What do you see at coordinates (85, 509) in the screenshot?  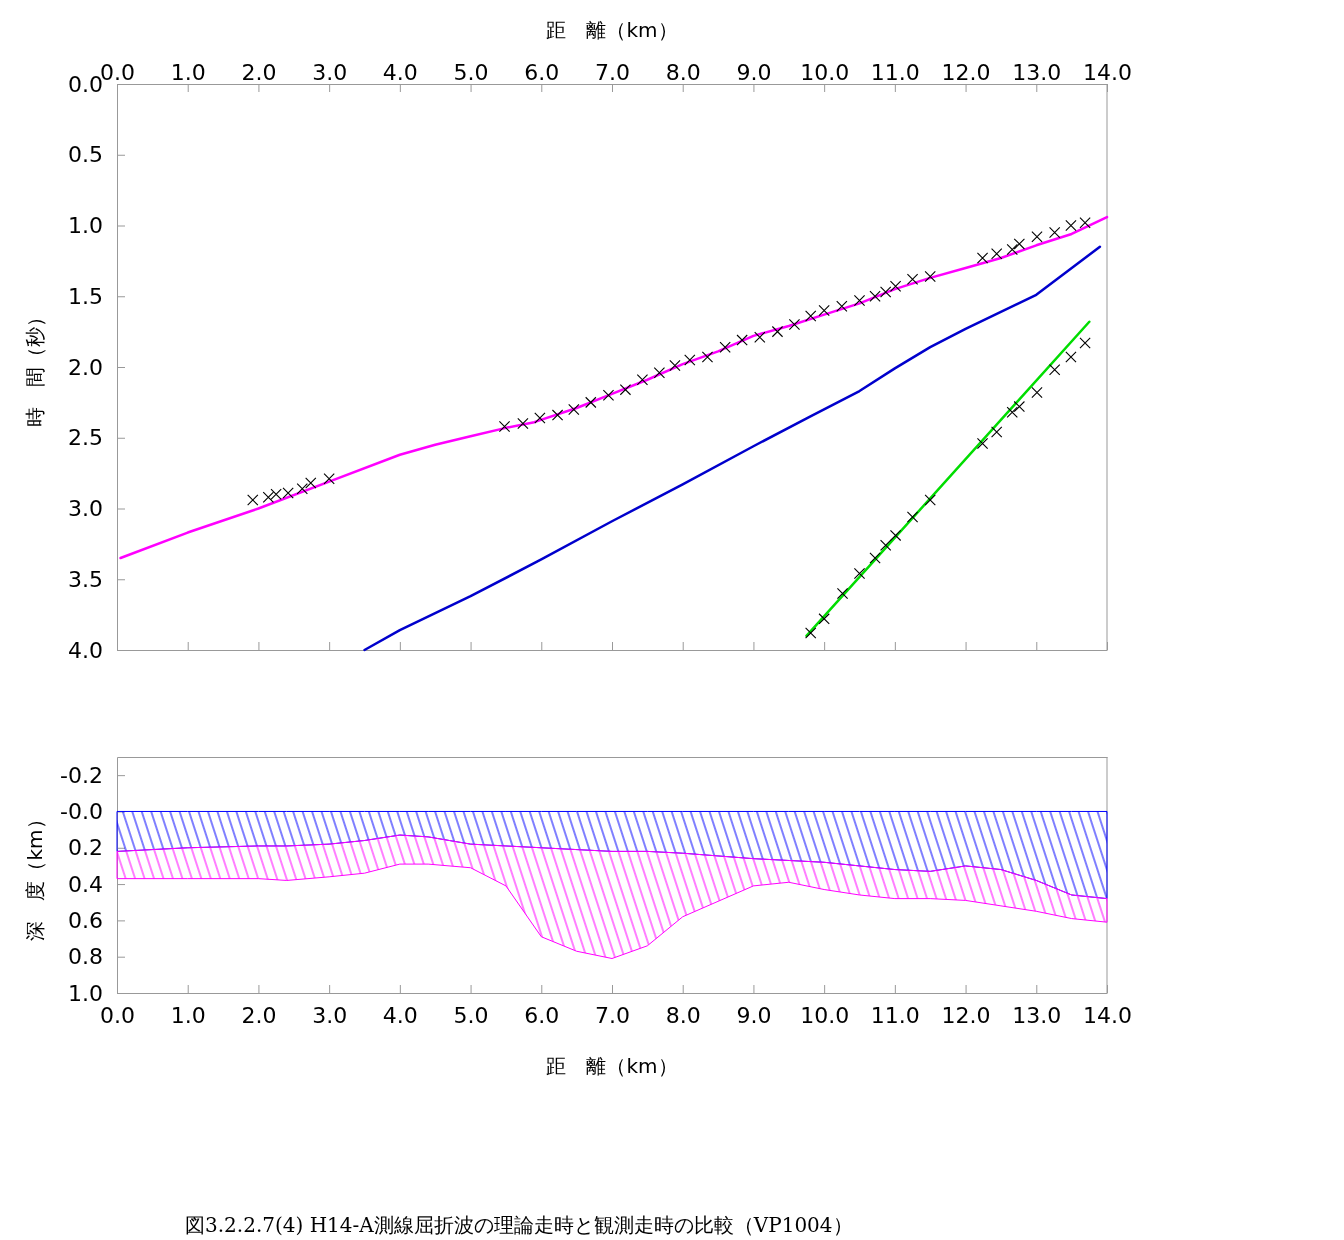 I see `y-tick-label: 3.0` at bounding box center [85, 509].